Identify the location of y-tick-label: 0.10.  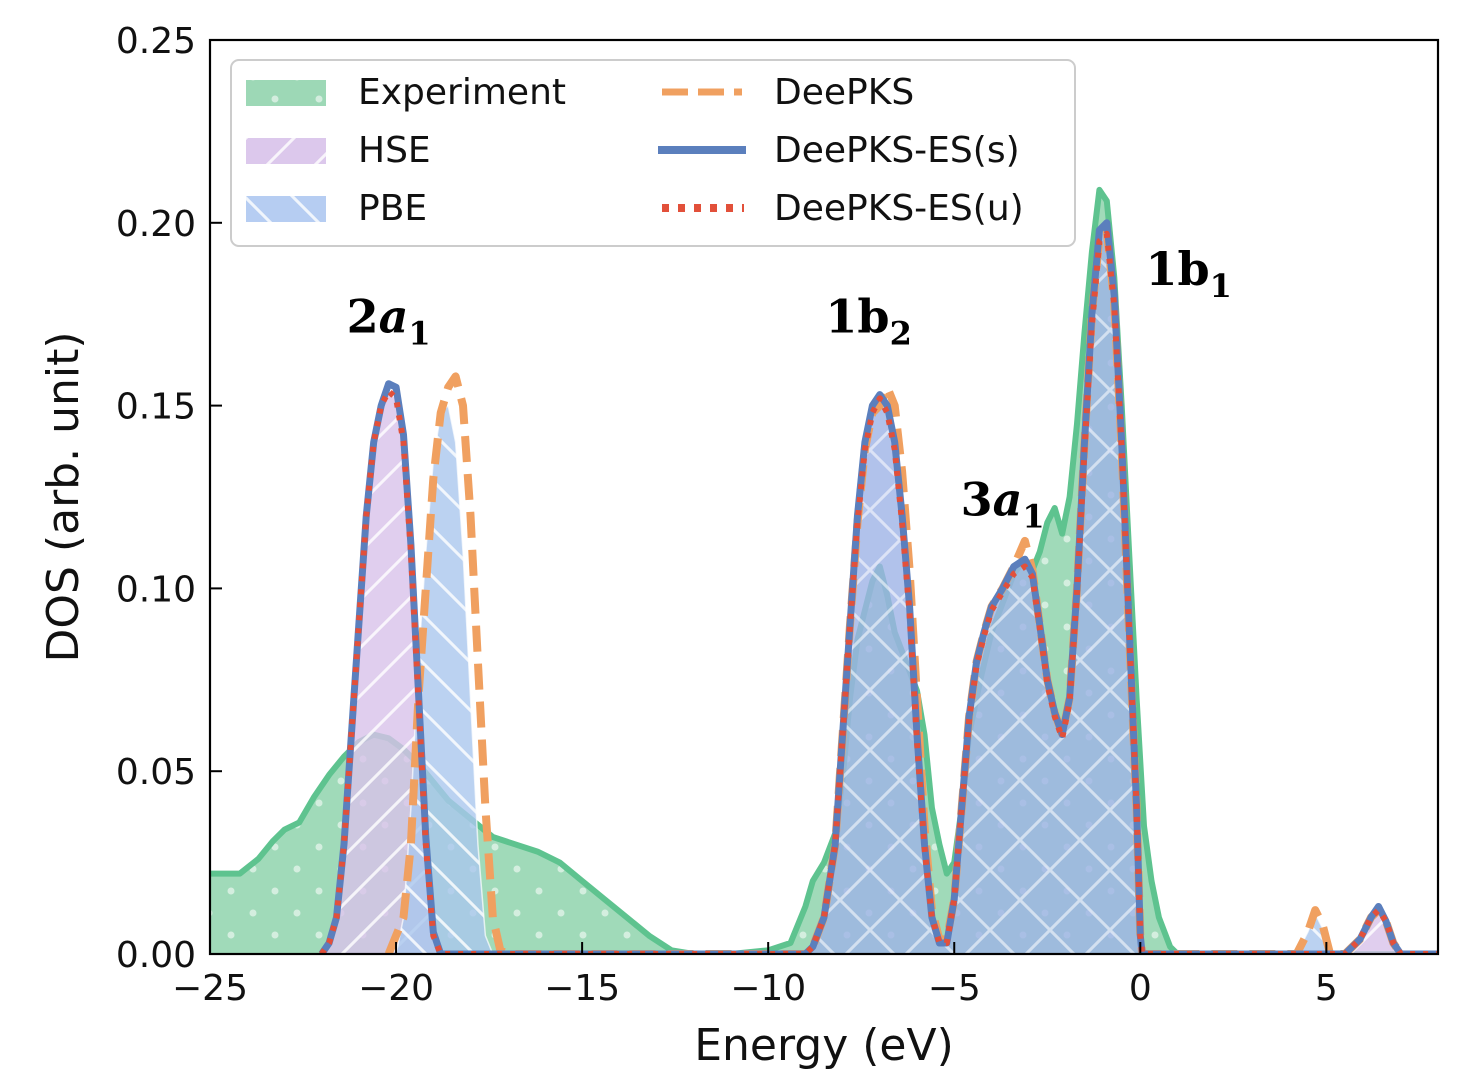
(156, 589).